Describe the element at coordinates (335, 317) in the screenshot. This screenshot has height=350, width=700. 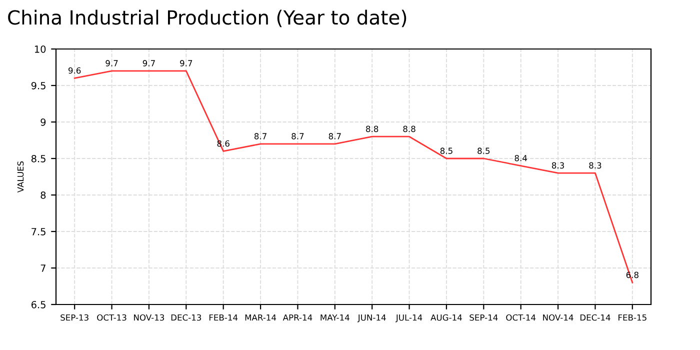
I see `x-tick-label: MAY-14` at that location.